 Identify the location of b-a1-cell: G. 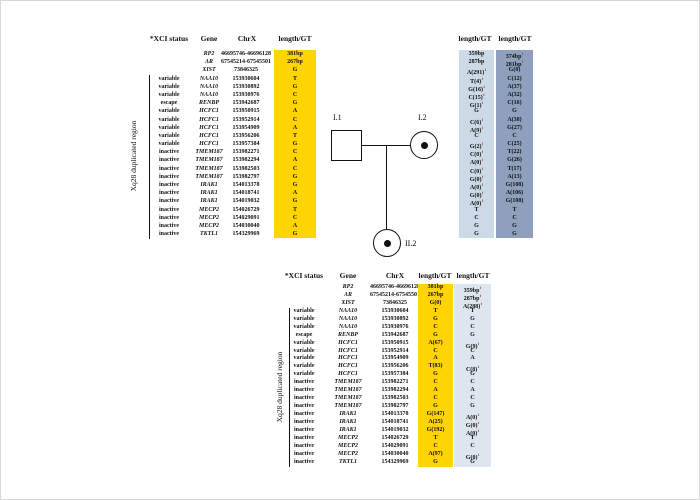
(435, 461).